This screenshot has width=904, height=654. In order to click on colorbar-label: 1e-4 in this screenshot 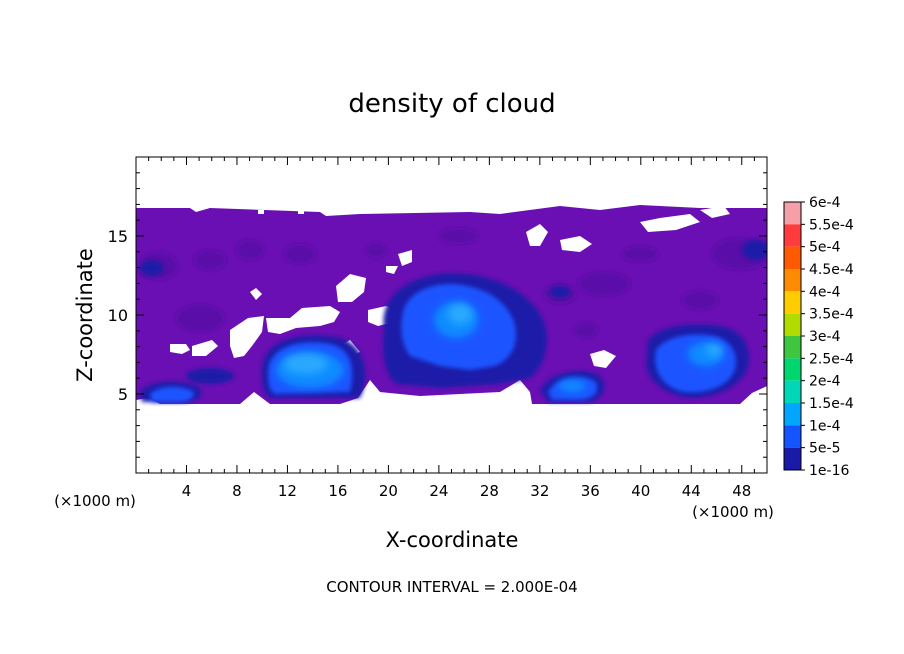, I will do `click(825, 426)`.